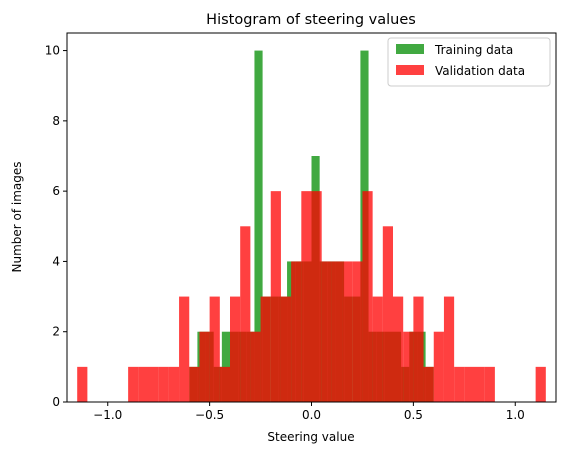 This screenshot has width=566, height=455. What do you see at coordinates (107, 415) in the screenshot?
I see `x-tick-label: −1.0` at bounding box center [107, 415].